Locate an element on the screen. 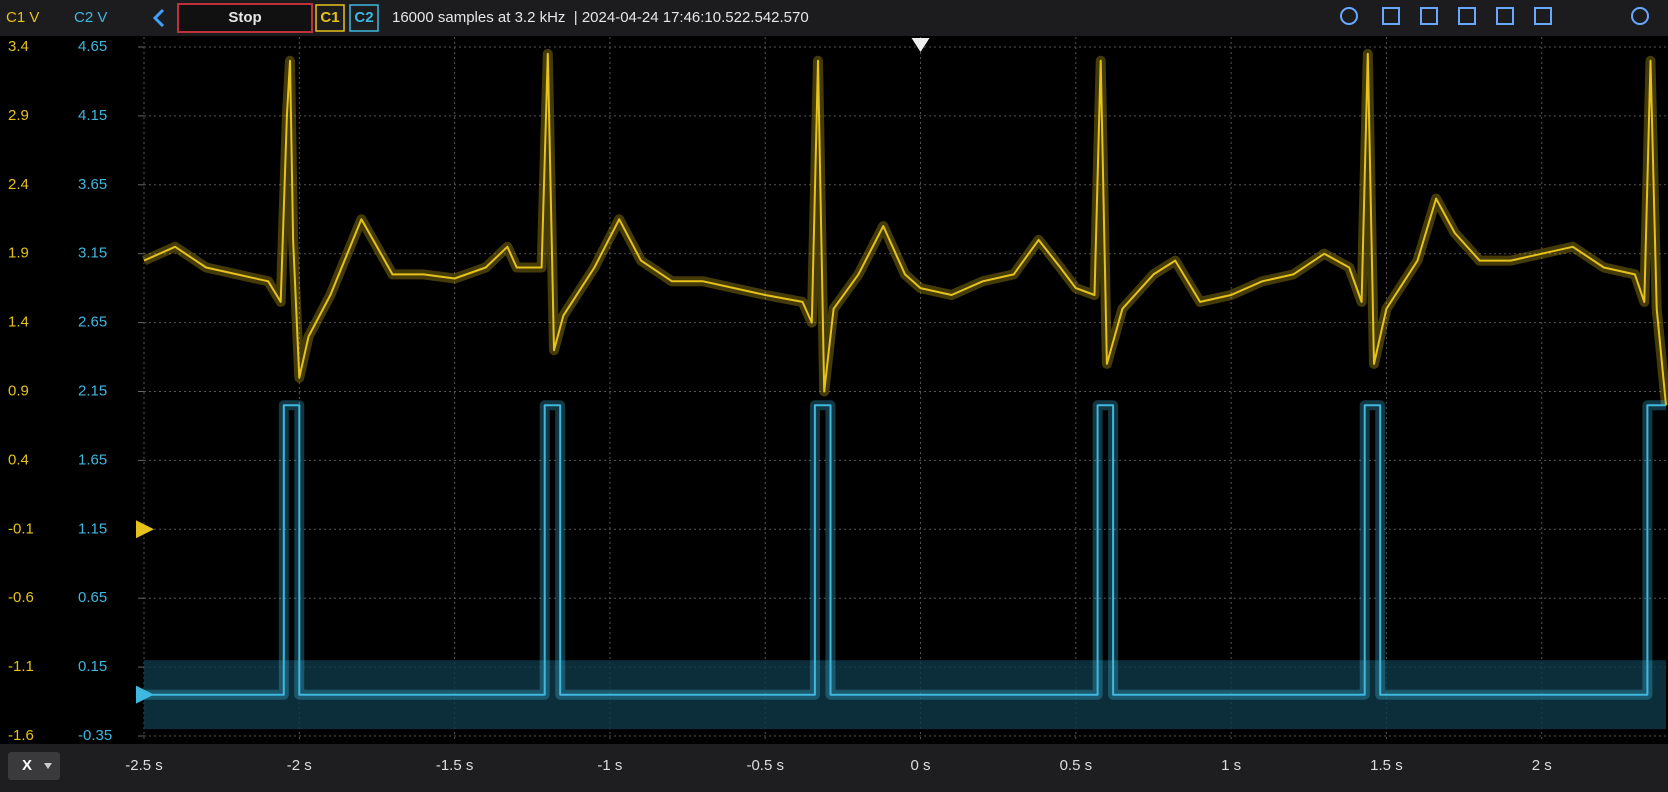 This screenshot has width=1668, height=792. trigger-marker is located at coordinates (920, 45).